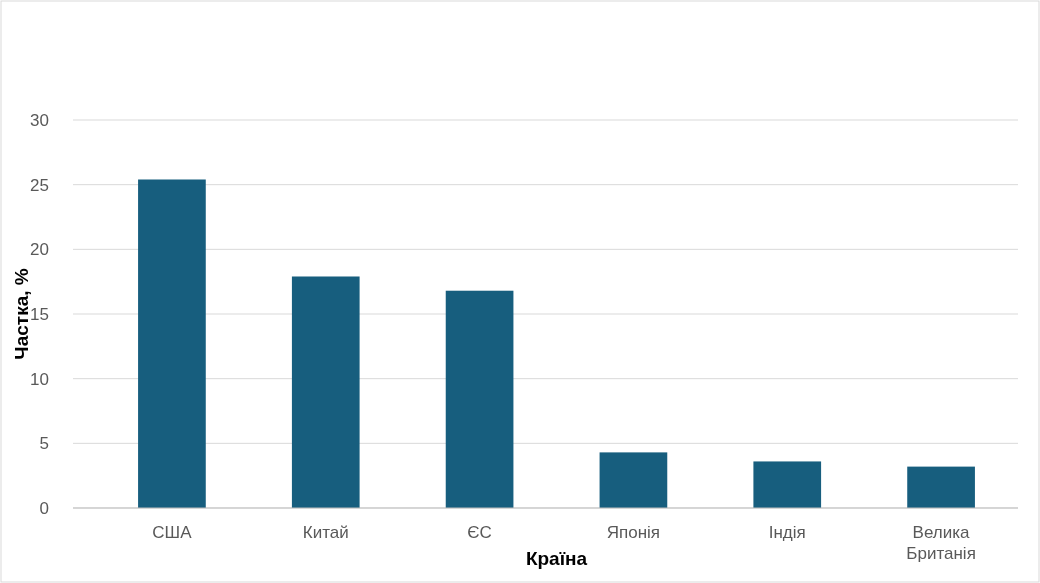 This screenshot has width=1040, height=583. I want to click on y-tick-label: 25, so click(39, 185).